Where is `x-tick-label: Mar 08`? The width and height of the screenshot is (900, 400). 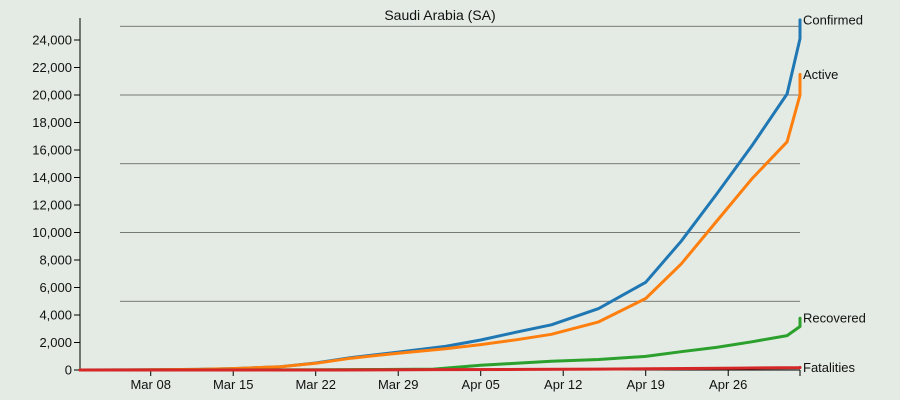
x-tick-label: Mar 08 is located at coordinates (150, 384).